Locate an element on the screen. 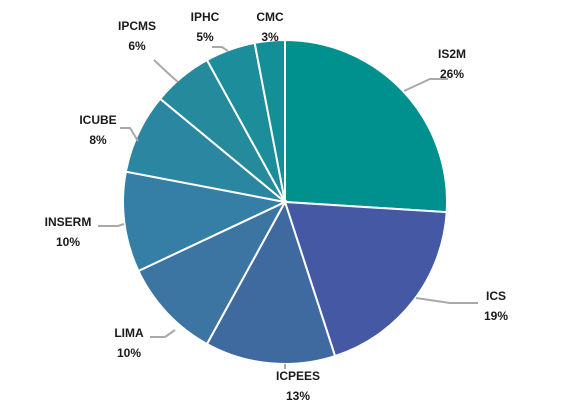 The height and width of the screenshot is (407, 570). pie-slice-lima is located at coordinates (212, 272).